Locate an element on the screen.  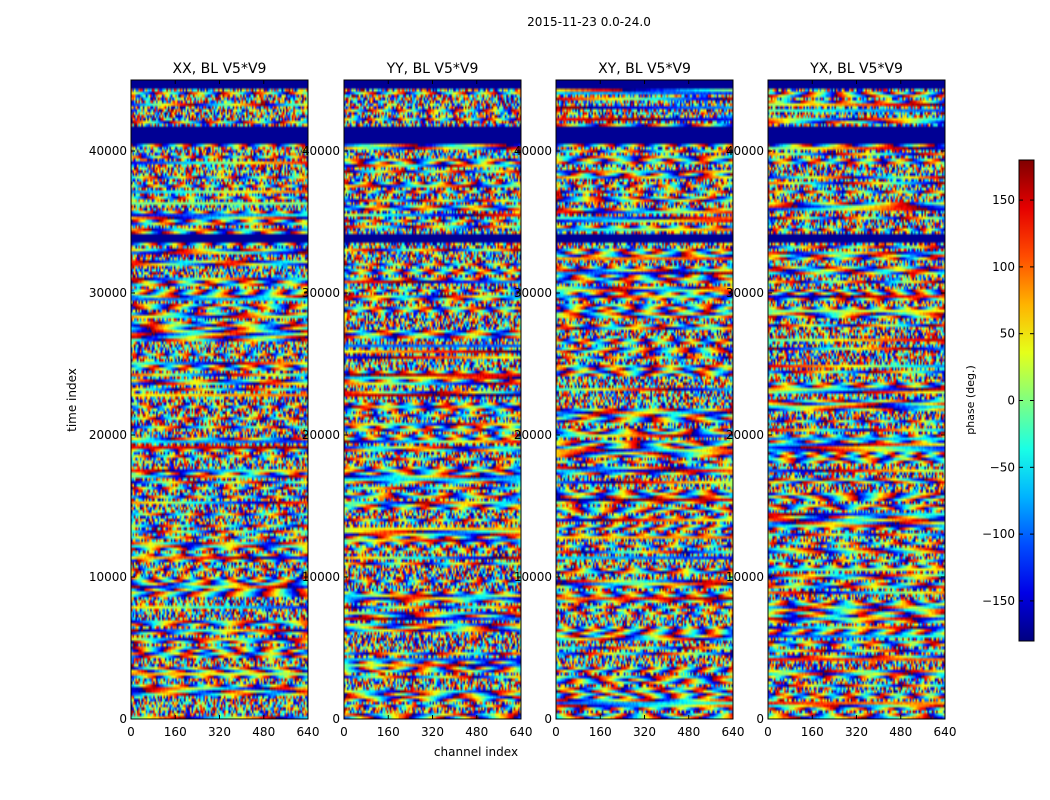
phase-image-xy is located at coordinates (644, 399).